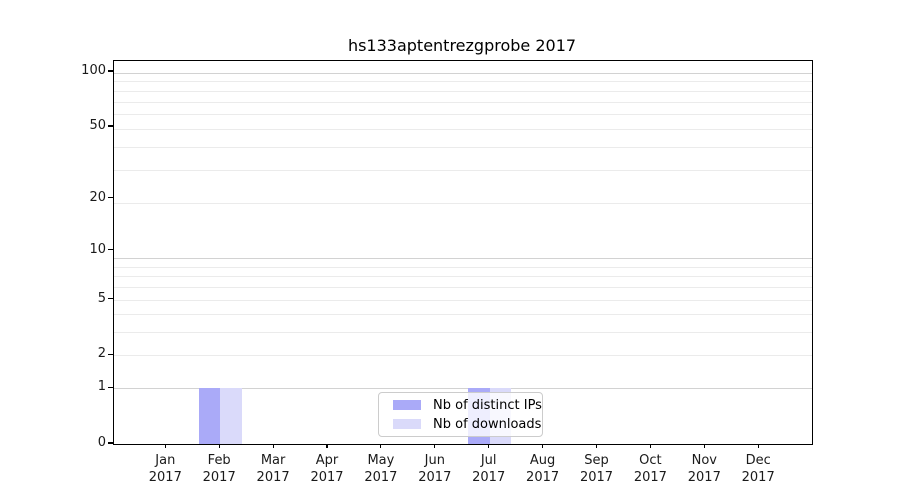  What do you see at coordinates (273, 469) in the screenshot?
I see `x-tick-label: Mar 2017` at bounding box center [273, 469].